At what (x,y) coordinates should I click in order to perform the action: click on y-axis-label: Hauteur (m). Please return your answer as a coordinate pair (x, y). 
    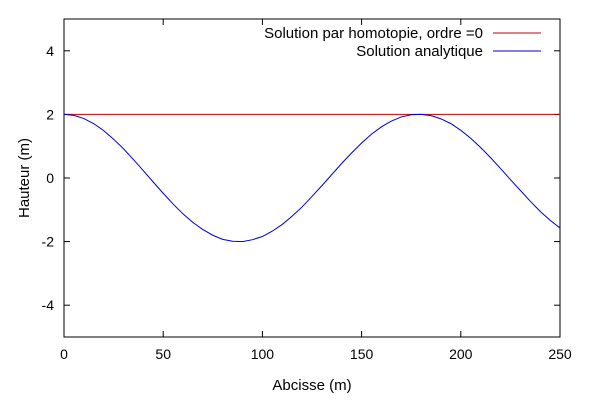
    Looking at the image, I should click on (24, 178).